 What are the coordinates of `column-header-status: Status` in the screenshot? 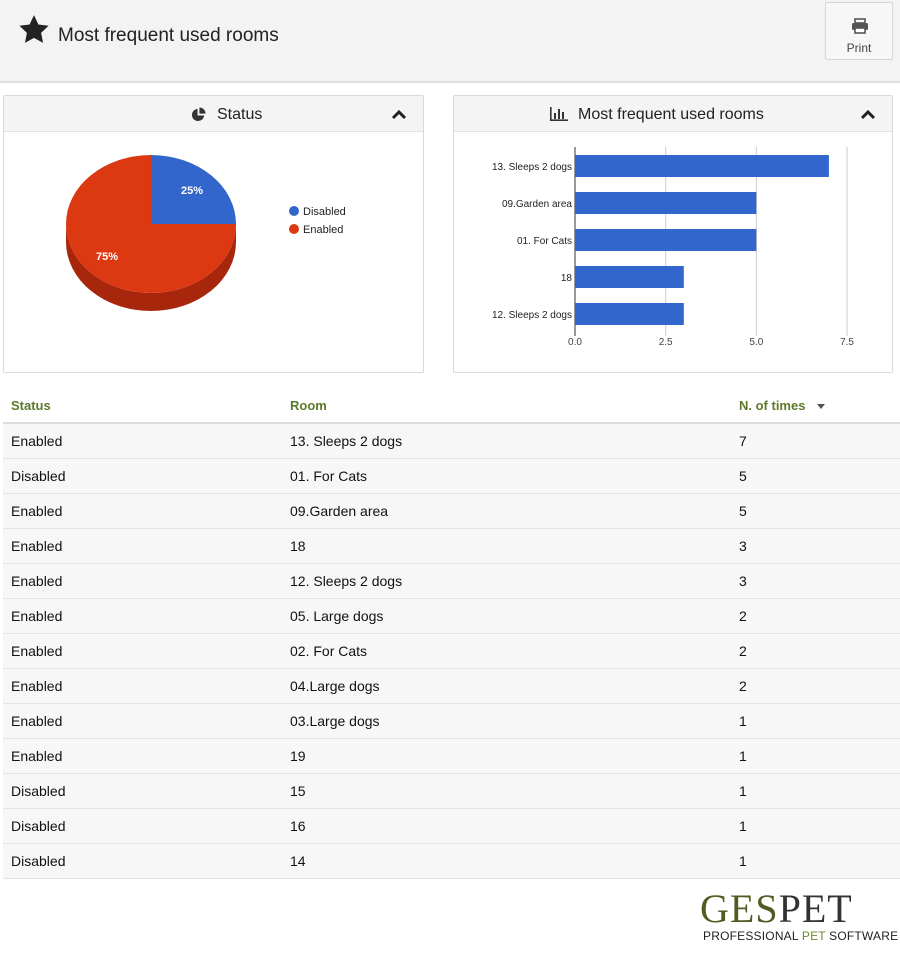 It's located at (142, 406).